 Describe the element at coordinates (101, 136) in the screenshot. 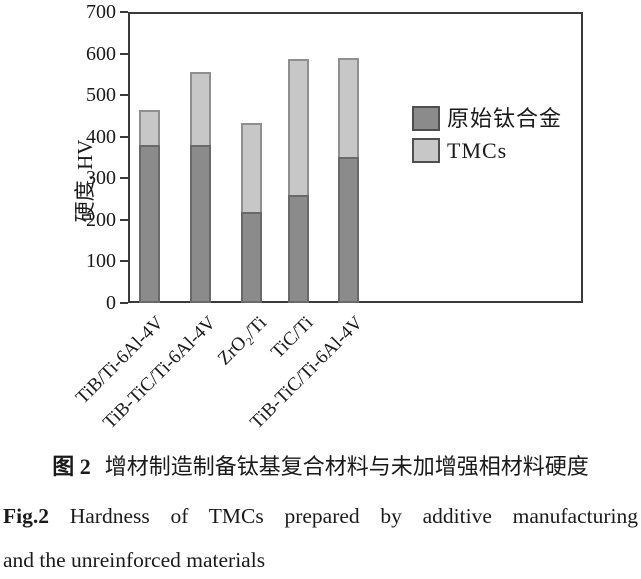

I see `y-tick-label: 400` at that location.